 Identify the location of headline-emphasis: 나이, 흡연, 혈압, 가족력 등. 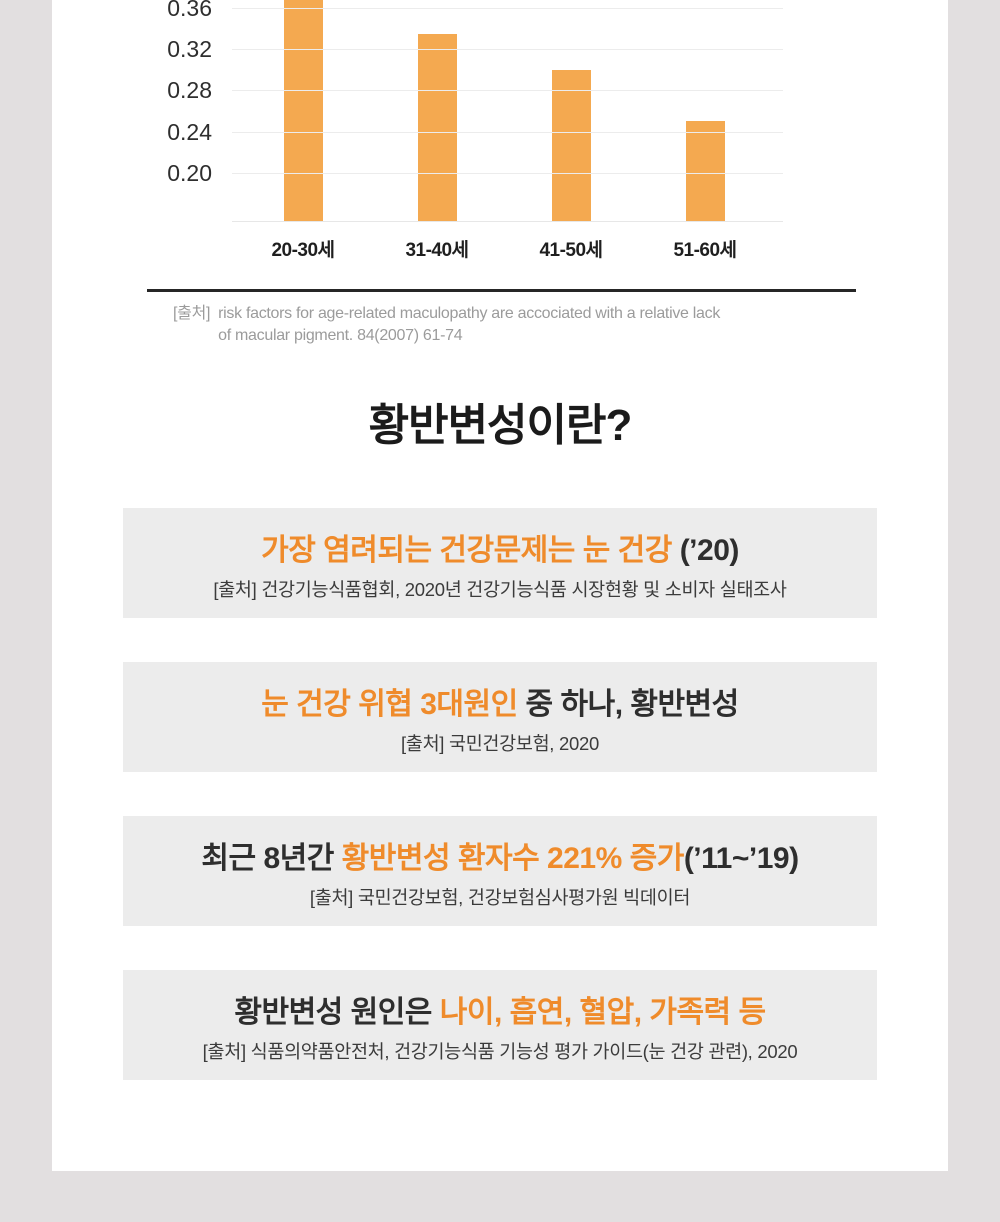
(602, 1012).